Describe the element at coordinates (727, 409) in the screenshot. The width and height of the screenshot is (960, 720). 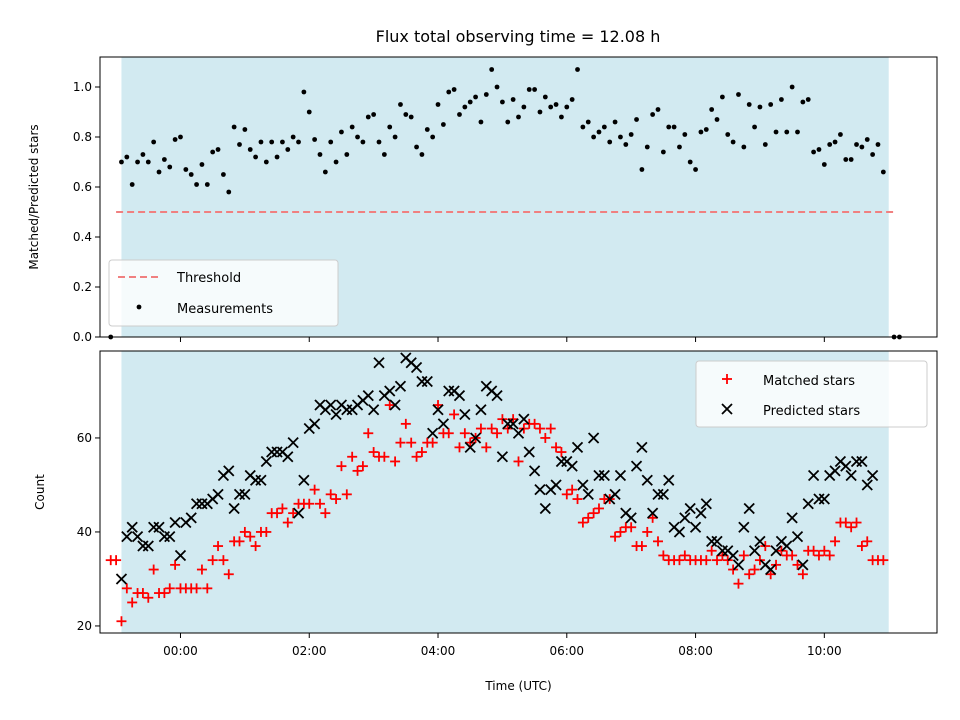
I see `legend-predicted-marker` at that location.